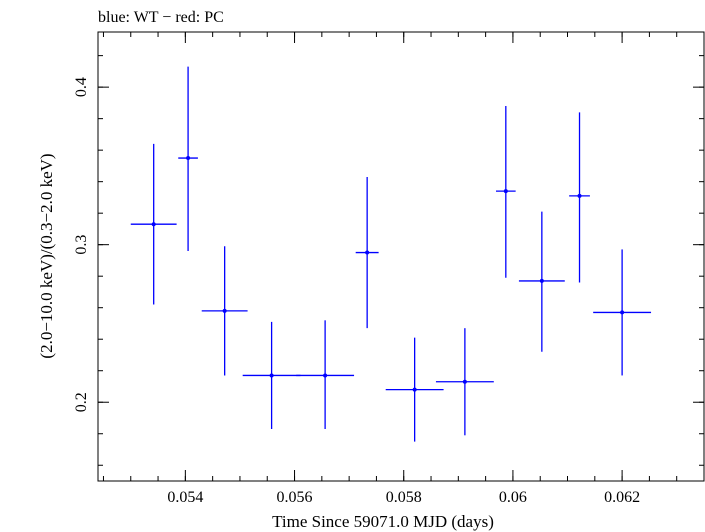 This screenshot has width=705, height=532. Describe the element at coordinates (81, 245) in the screenshot. I see `y-tick-label: 0.3` at that location.